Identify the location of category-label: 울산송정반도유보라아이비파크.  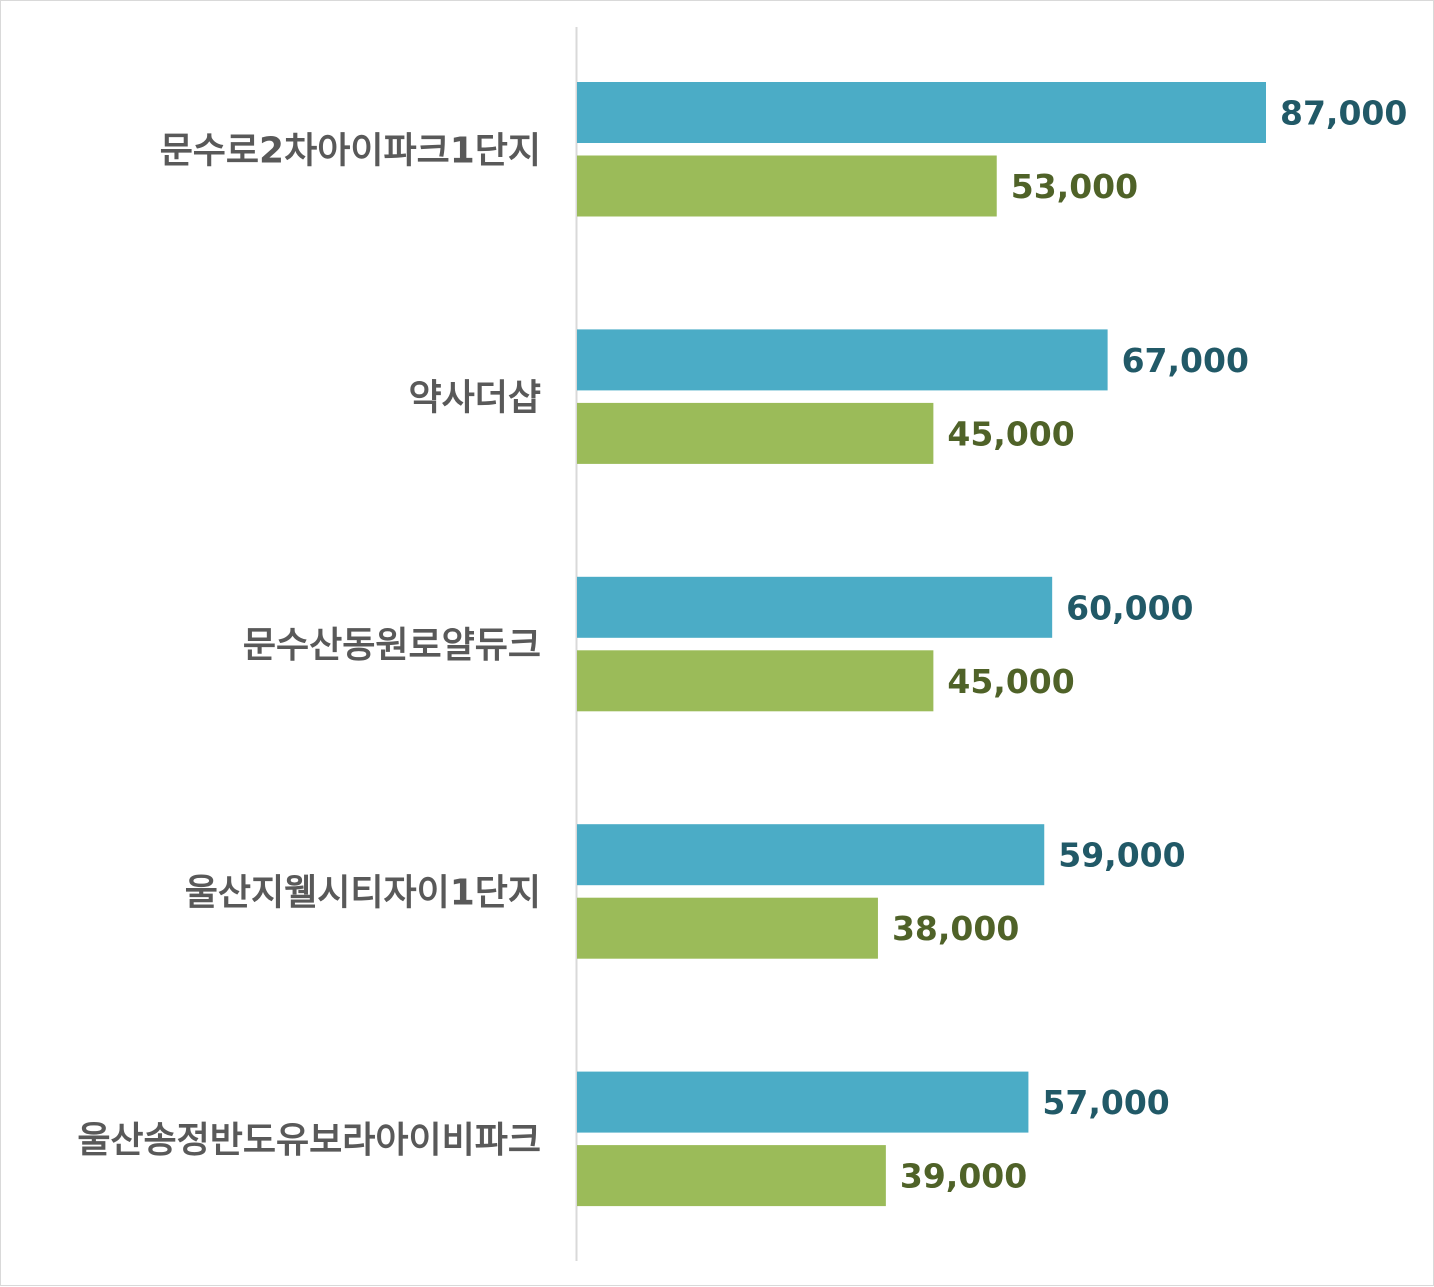
(309, 1140).